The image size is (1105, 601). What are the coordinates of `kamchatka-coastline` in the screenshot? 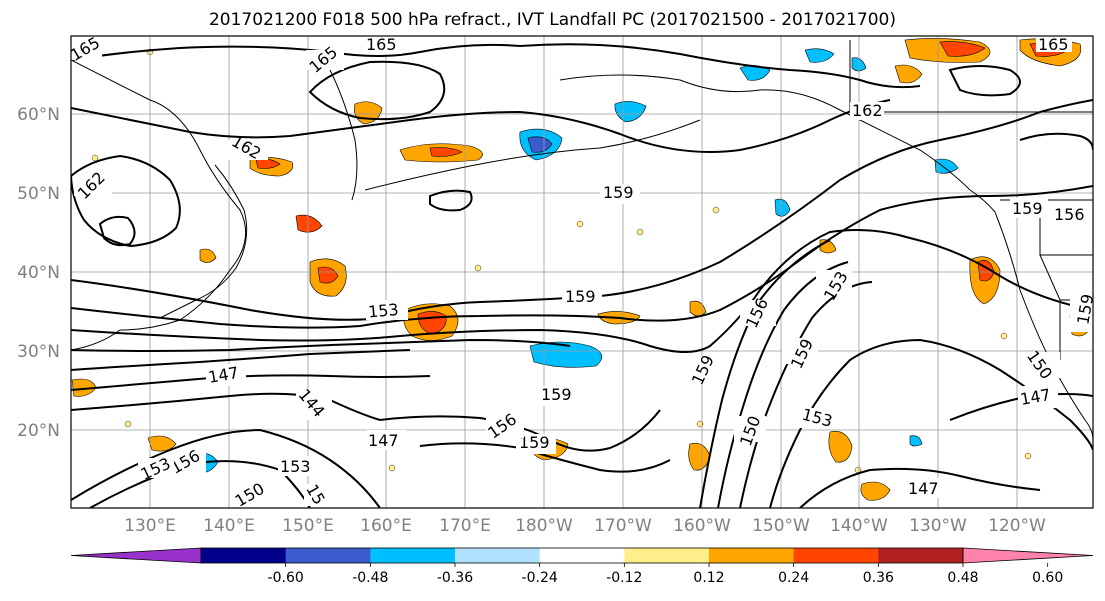 It's located at (343, 135).